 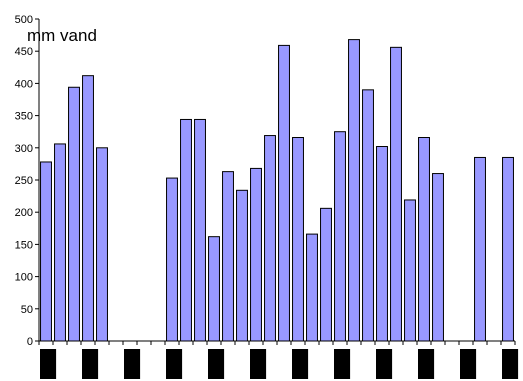 I want to click on y-tick-label: 200, so click(x=24, y=213).